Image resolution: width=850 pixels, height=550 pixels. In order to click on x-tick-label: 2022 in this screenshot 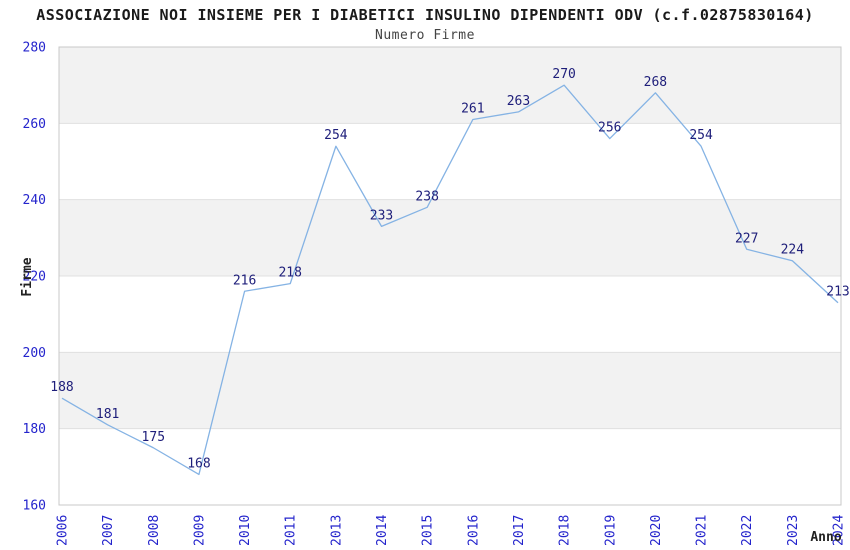, I will do `click(747, 530)`.